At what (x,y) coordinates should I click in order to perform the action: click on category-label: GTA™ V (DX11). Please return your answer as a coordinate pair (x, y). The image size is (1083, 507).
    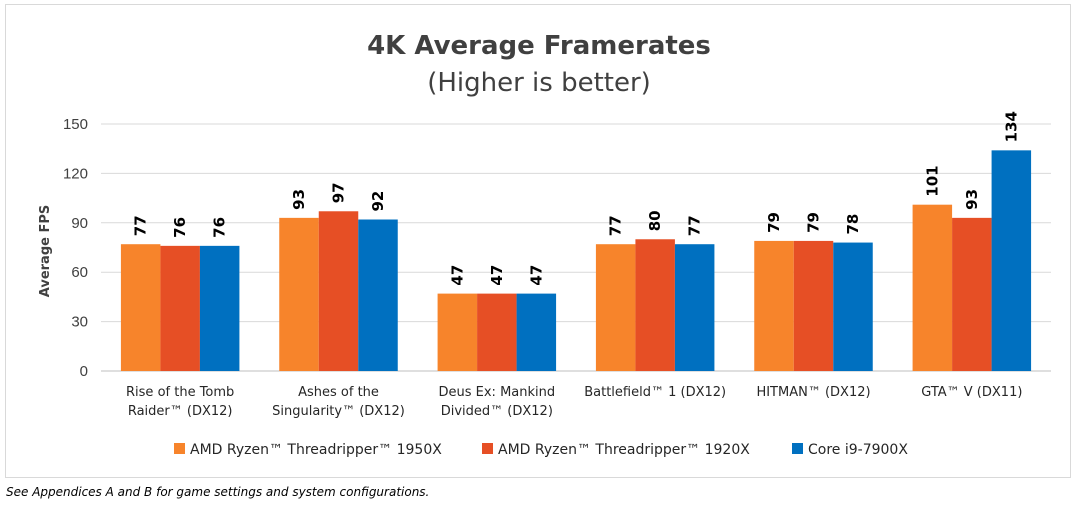
    Looking at the image, I should click on (971, 392).